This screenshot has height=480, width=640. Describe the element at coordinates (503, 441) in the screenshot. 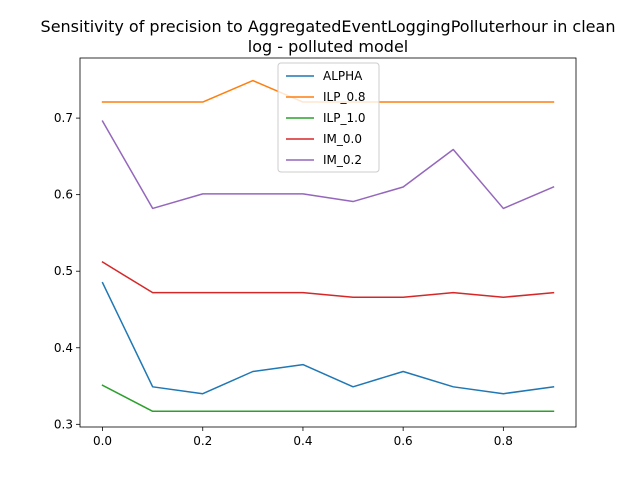

I see `x-tick-label: 0.8` at that location.